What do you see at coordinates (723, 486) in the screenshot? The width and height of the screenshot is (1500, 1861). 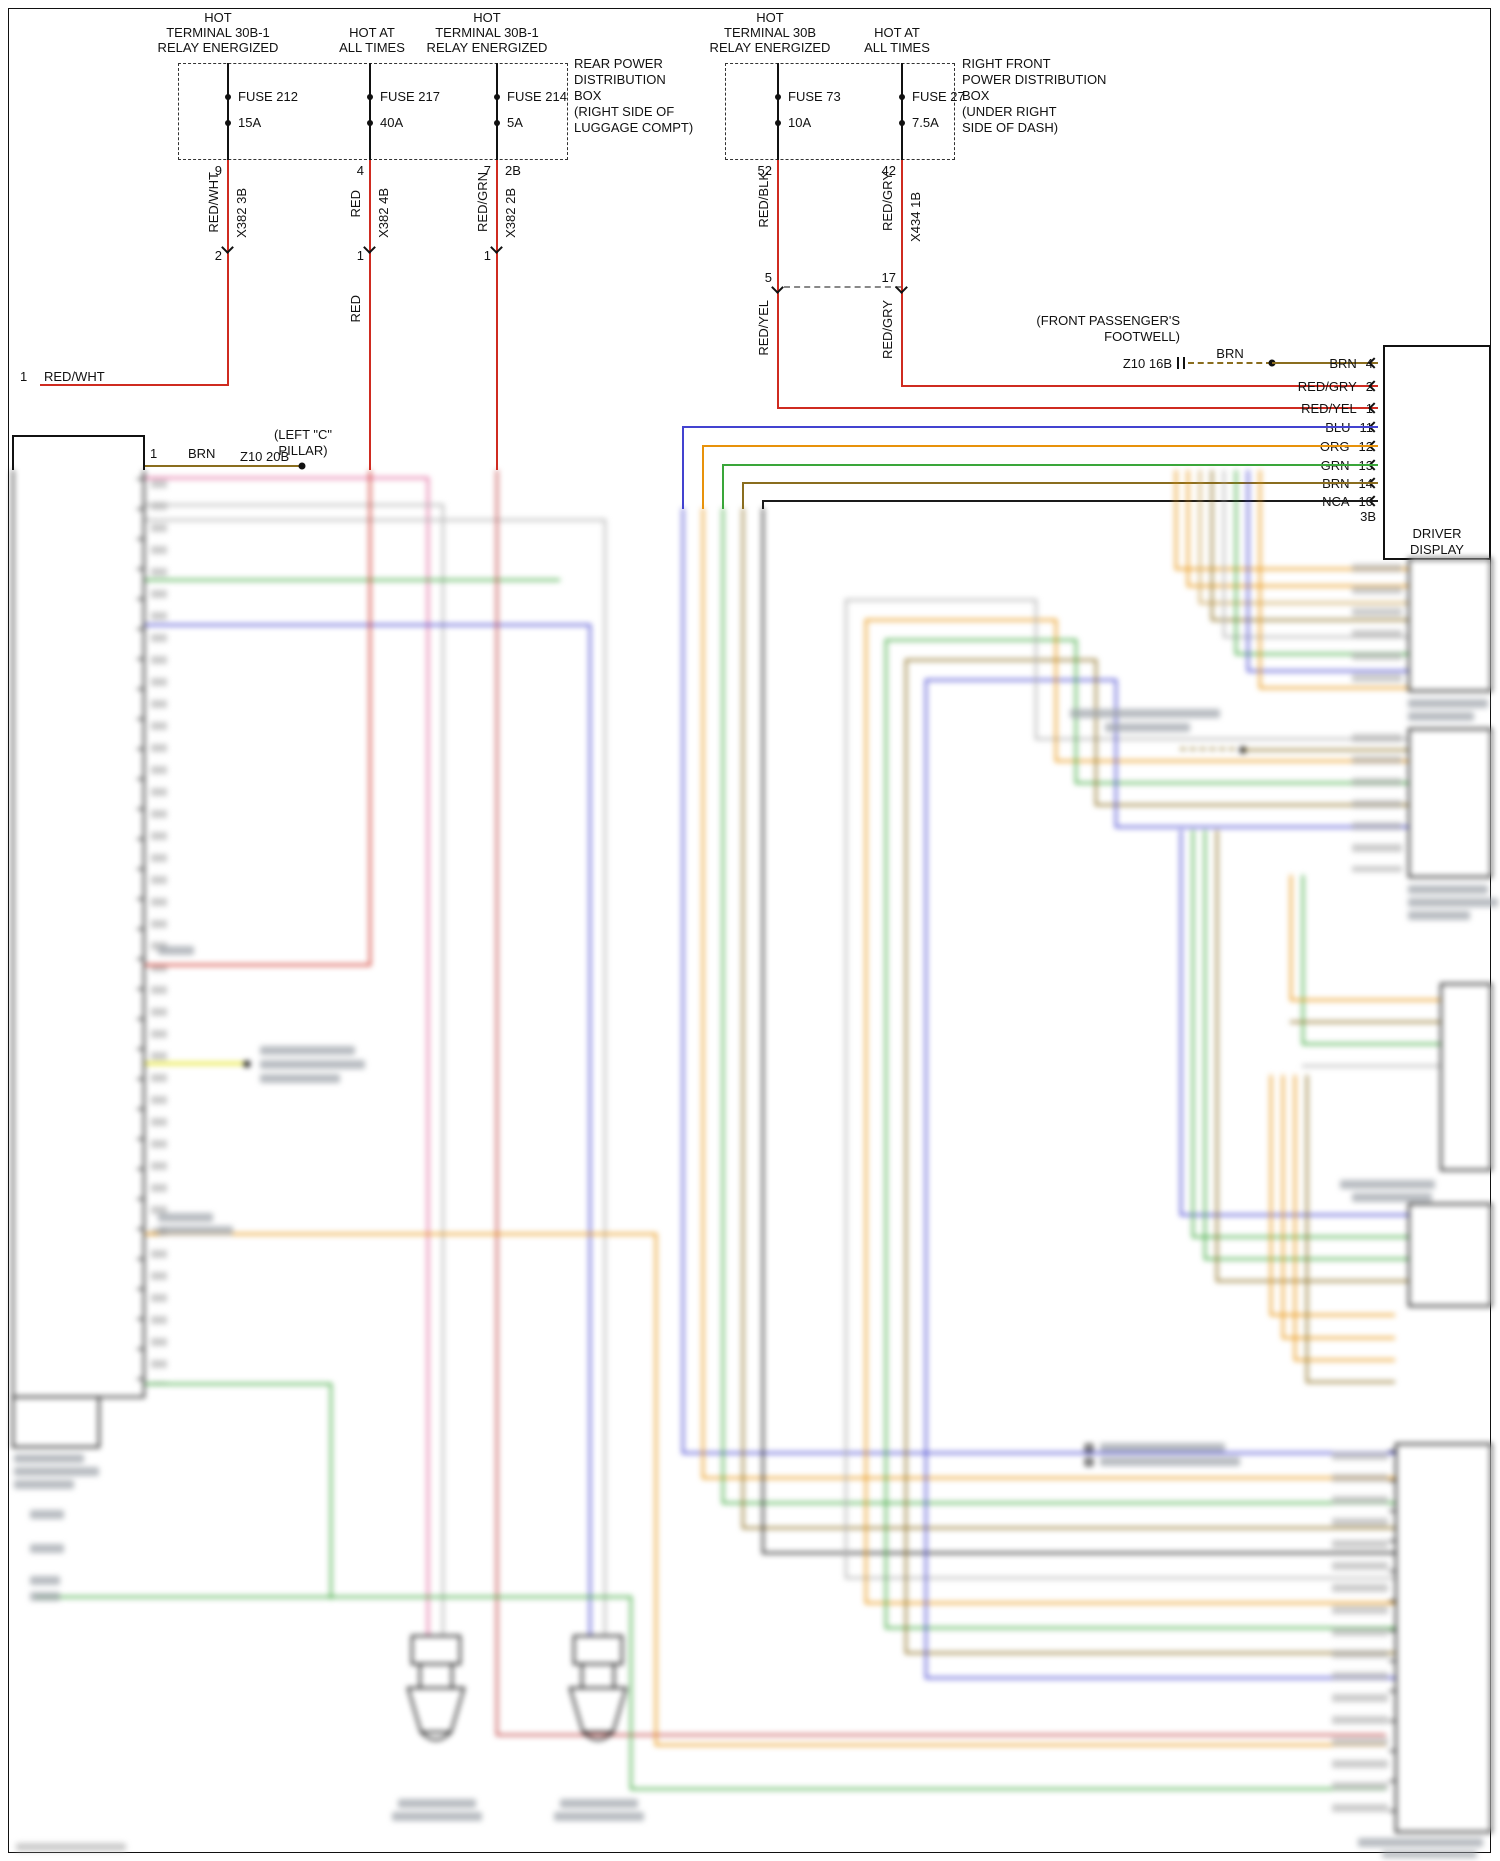 I see `wire-grn` at bounding box center [723, 486].